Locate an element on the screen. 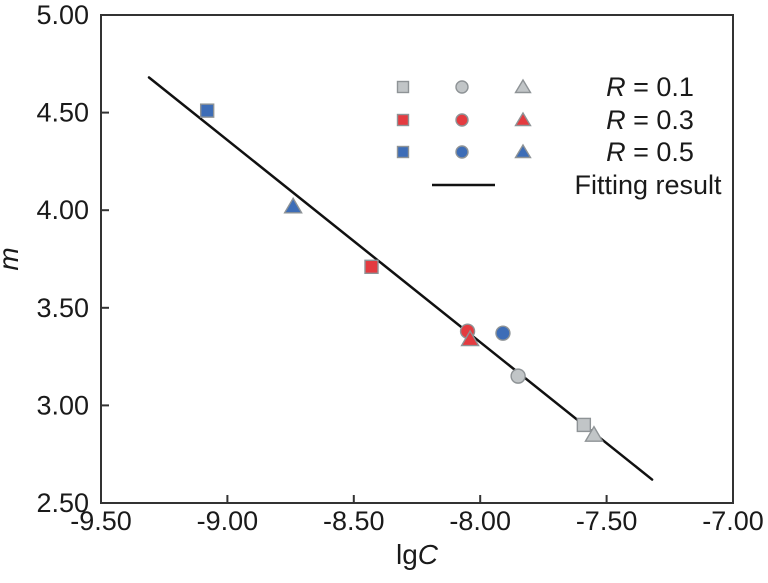 Image resolution: width=768 pixels, height=583 pixels. x-tick-label: -7.50 is located at coordinates (607, 521).